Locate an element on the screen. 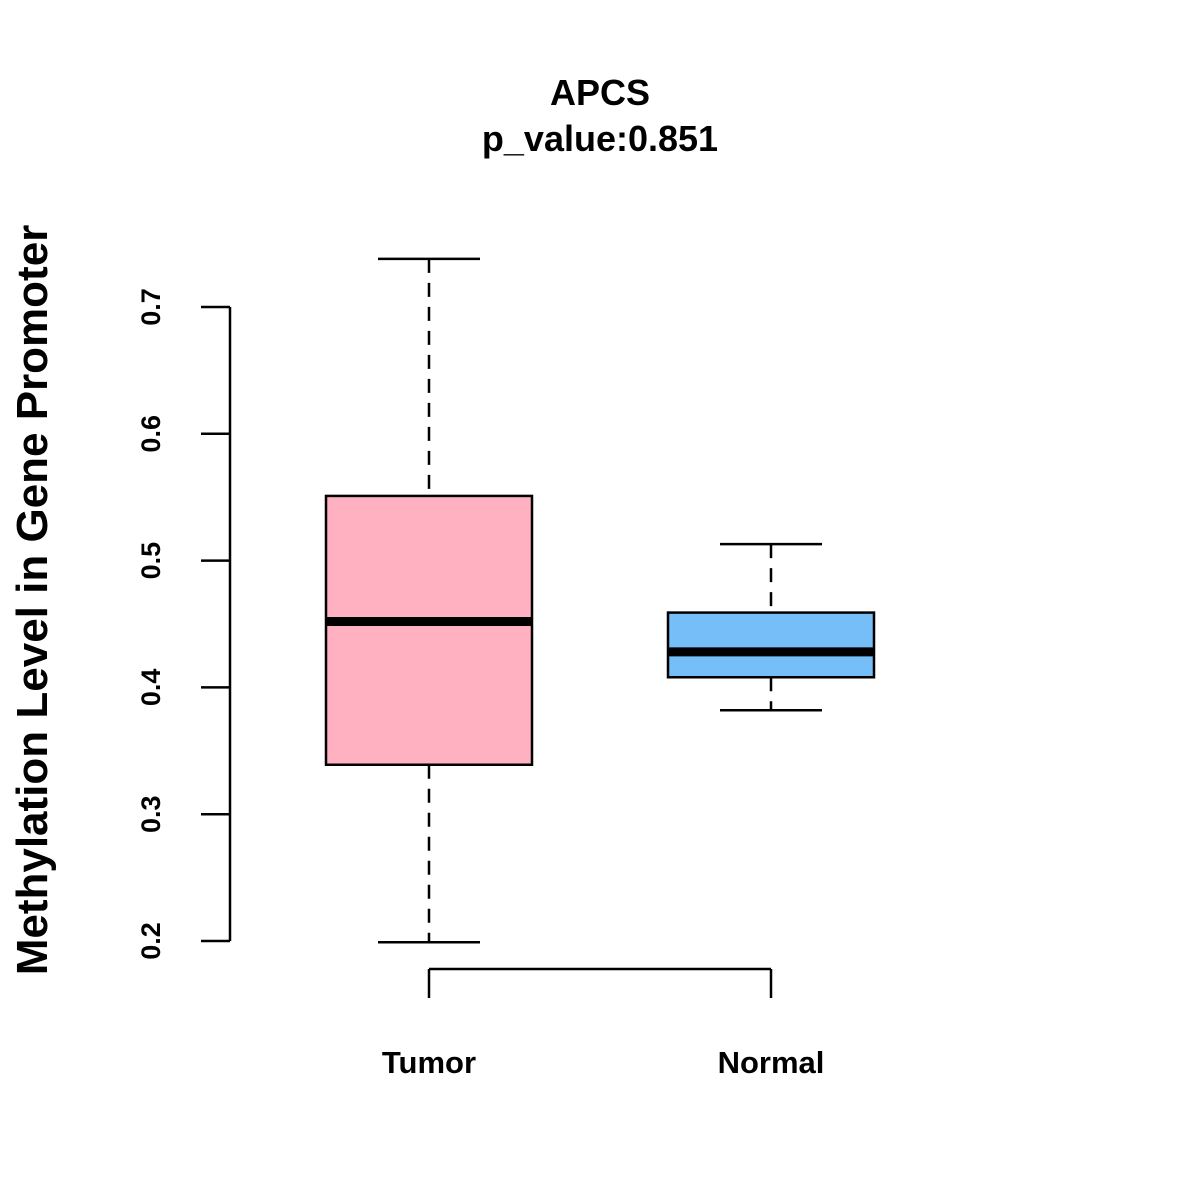  y-tick-label: 0.5 is located at coordinates (151, 561).